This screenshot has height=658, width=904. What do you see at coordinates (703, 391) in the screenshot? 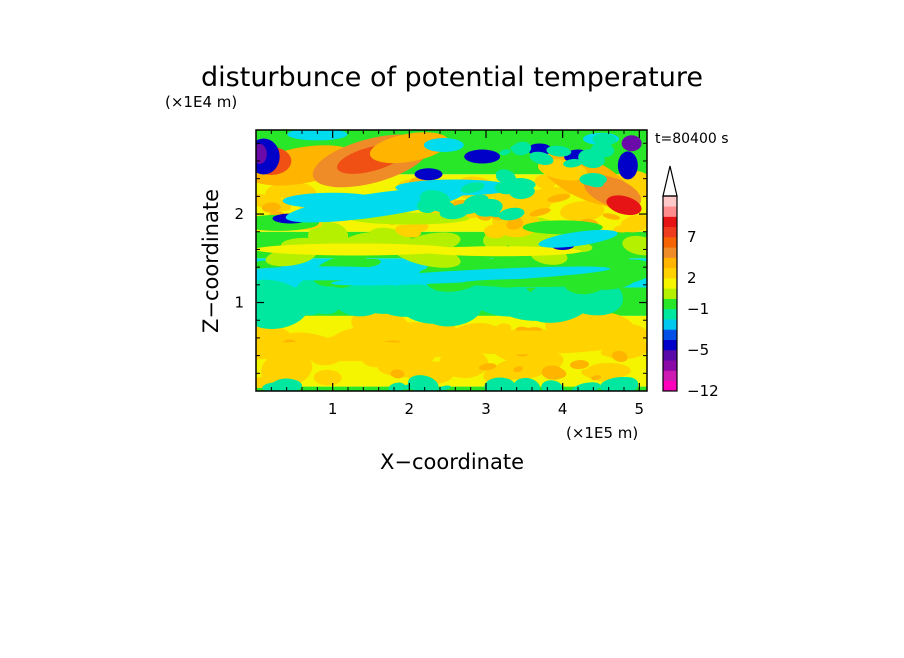
I see `colorbar-tick-label: −12` at bounding box center [703, 391].